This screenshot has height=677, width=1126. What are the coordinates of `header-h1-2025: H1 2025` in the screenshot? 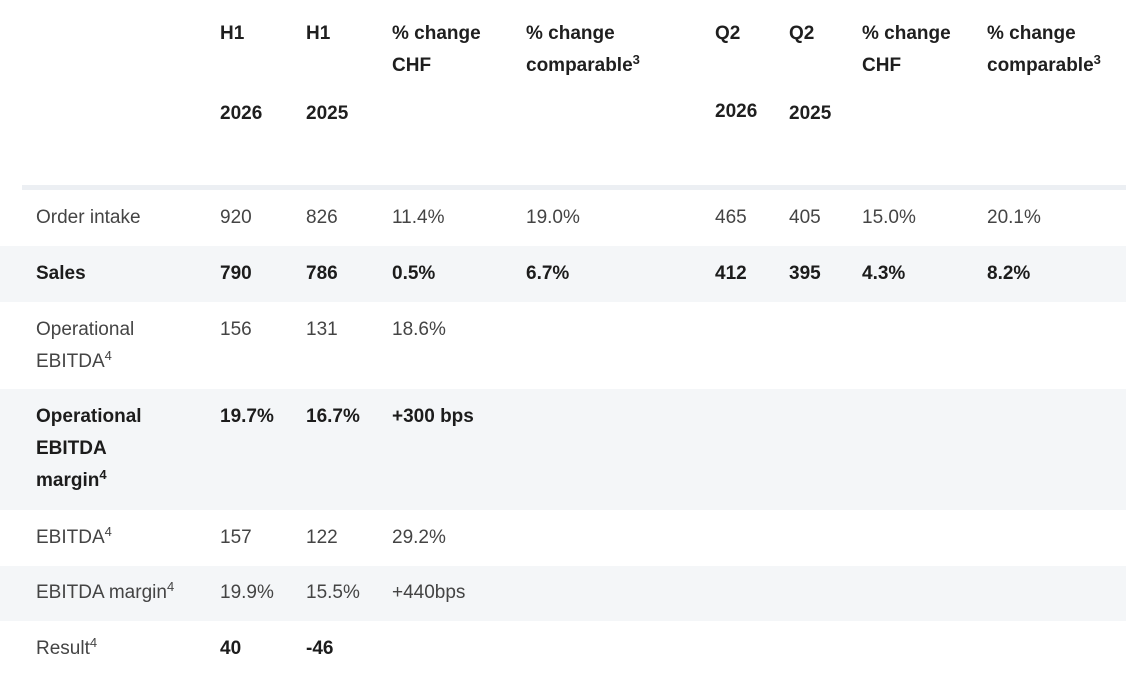 It's located at (327, 73).